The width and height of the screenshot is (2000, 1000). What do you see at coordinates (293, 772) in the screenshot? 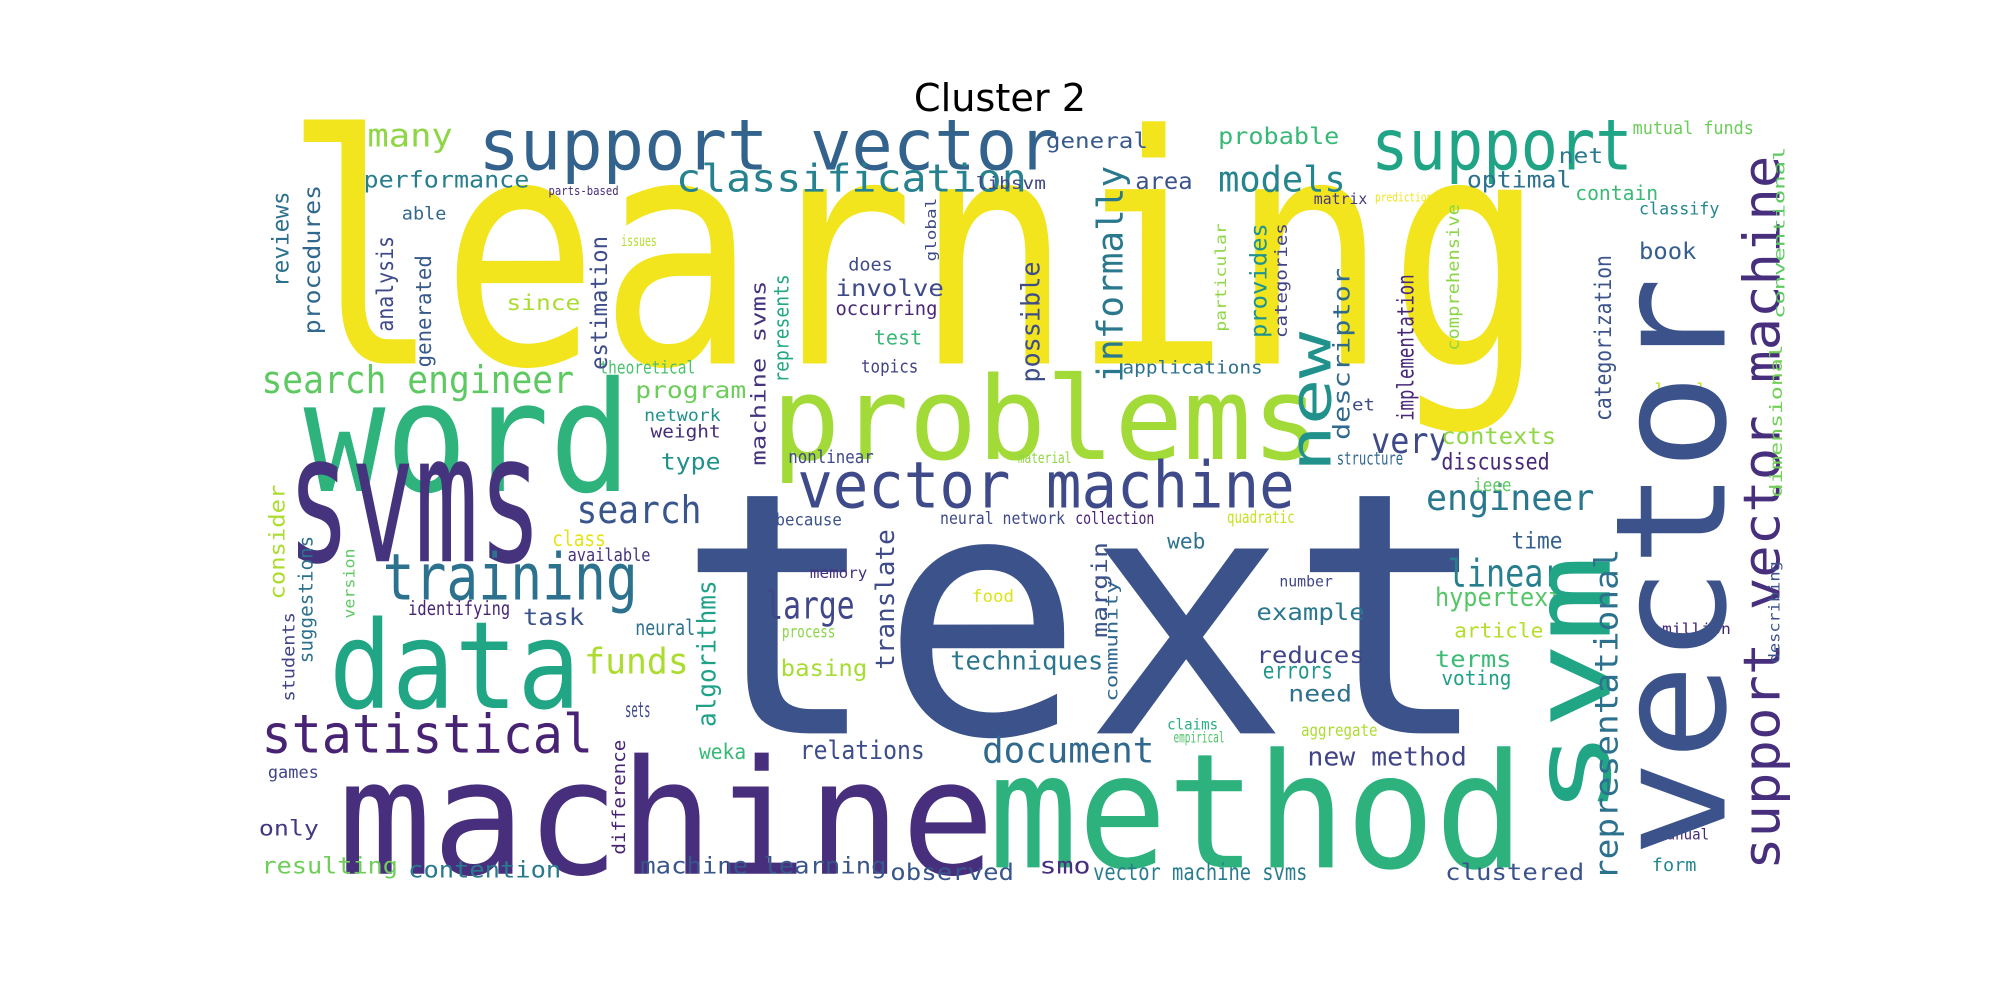
I see `cloud-word: games` at bounding box center [293, 772].